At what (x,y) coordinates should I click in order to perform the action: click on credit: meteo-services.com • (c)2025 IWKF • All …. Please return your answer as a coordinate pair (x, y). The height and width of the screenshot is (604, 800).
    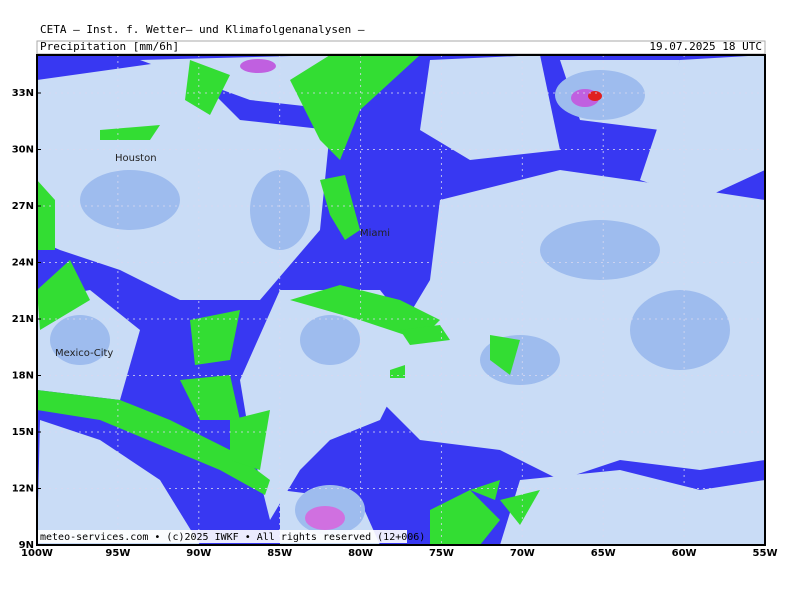
    Looking at the image, I should click on (232, 537).